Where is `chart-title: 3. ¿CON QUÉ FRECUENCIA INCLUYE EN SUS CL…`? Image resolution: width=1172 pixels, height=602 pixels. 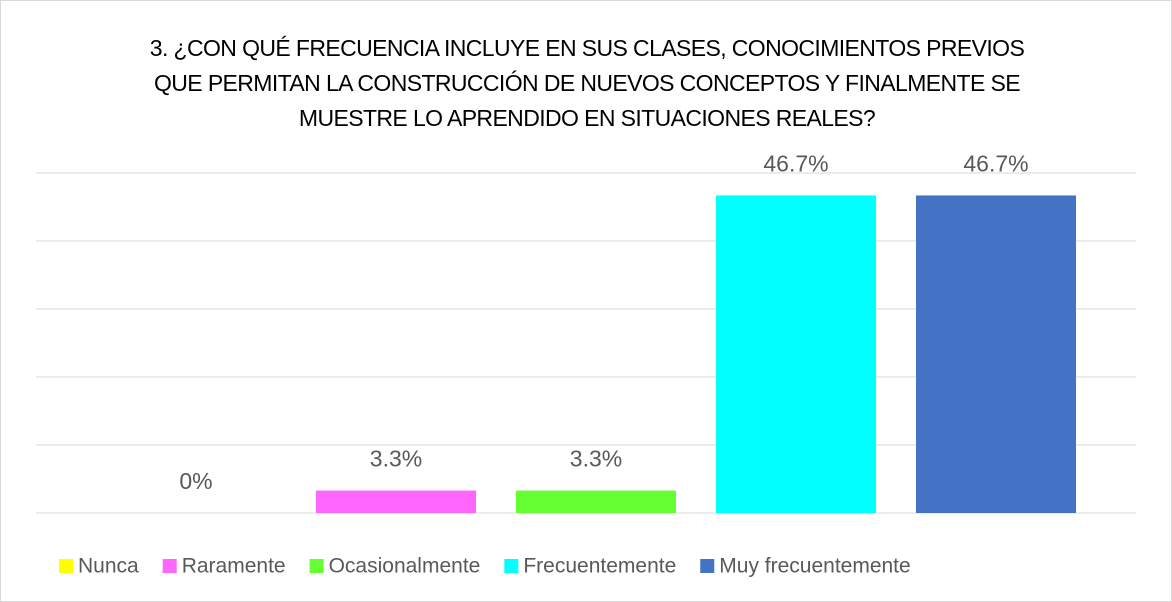
chart-title: 3. ¿CON QUÉ FRECUENCIA INCLUYE EN SUS CL… is located at coordinates (587, 83).